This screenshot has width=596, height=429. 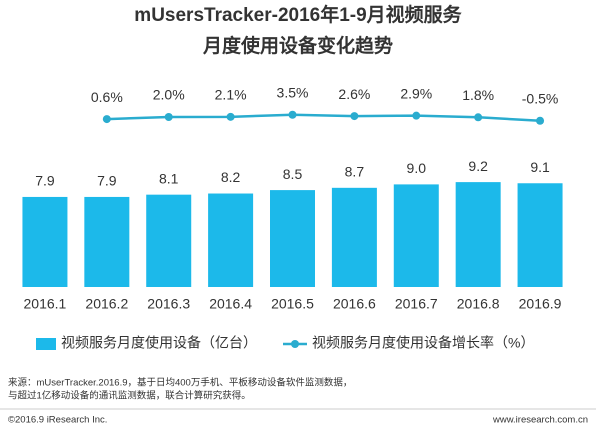 What do you see at coordinates (478, 95) in the screenshot?
I see `data-label: 1.8%` at bounding box center [478, 95].